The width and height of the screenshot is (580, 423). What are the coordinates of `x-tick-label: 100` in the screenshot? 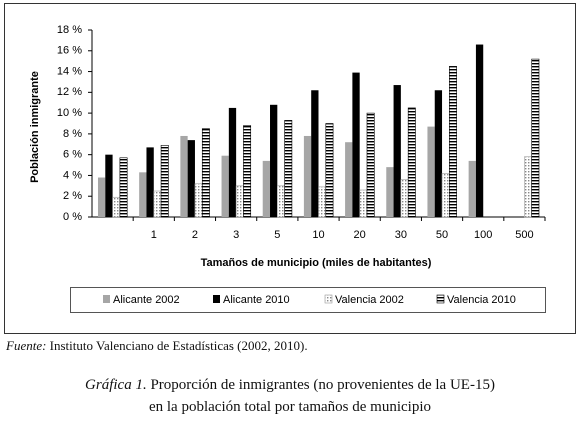 It's located at (483, 235).